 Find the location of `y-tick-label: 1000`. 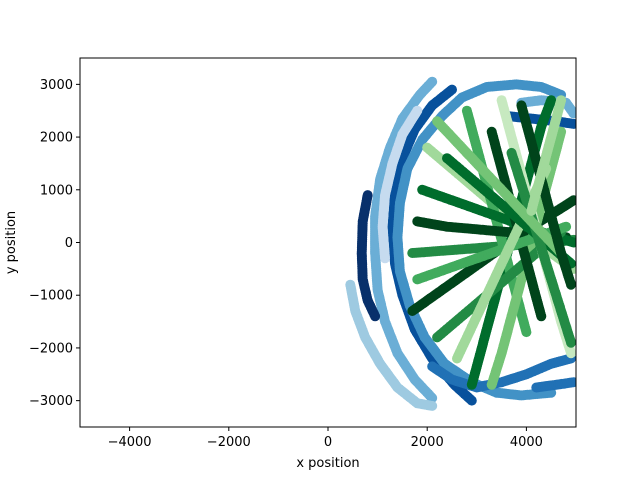

y-tick-label: 1000 is located at coordinates (56, 190).